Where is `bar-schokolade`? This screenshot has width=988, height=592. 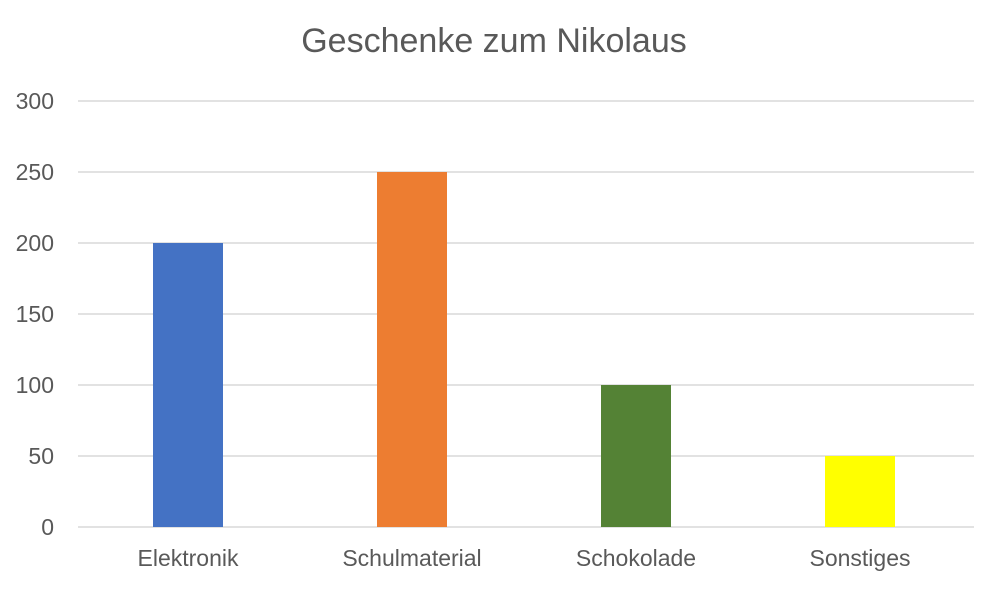 bar-schokolade is located at coordinates (636, 456).